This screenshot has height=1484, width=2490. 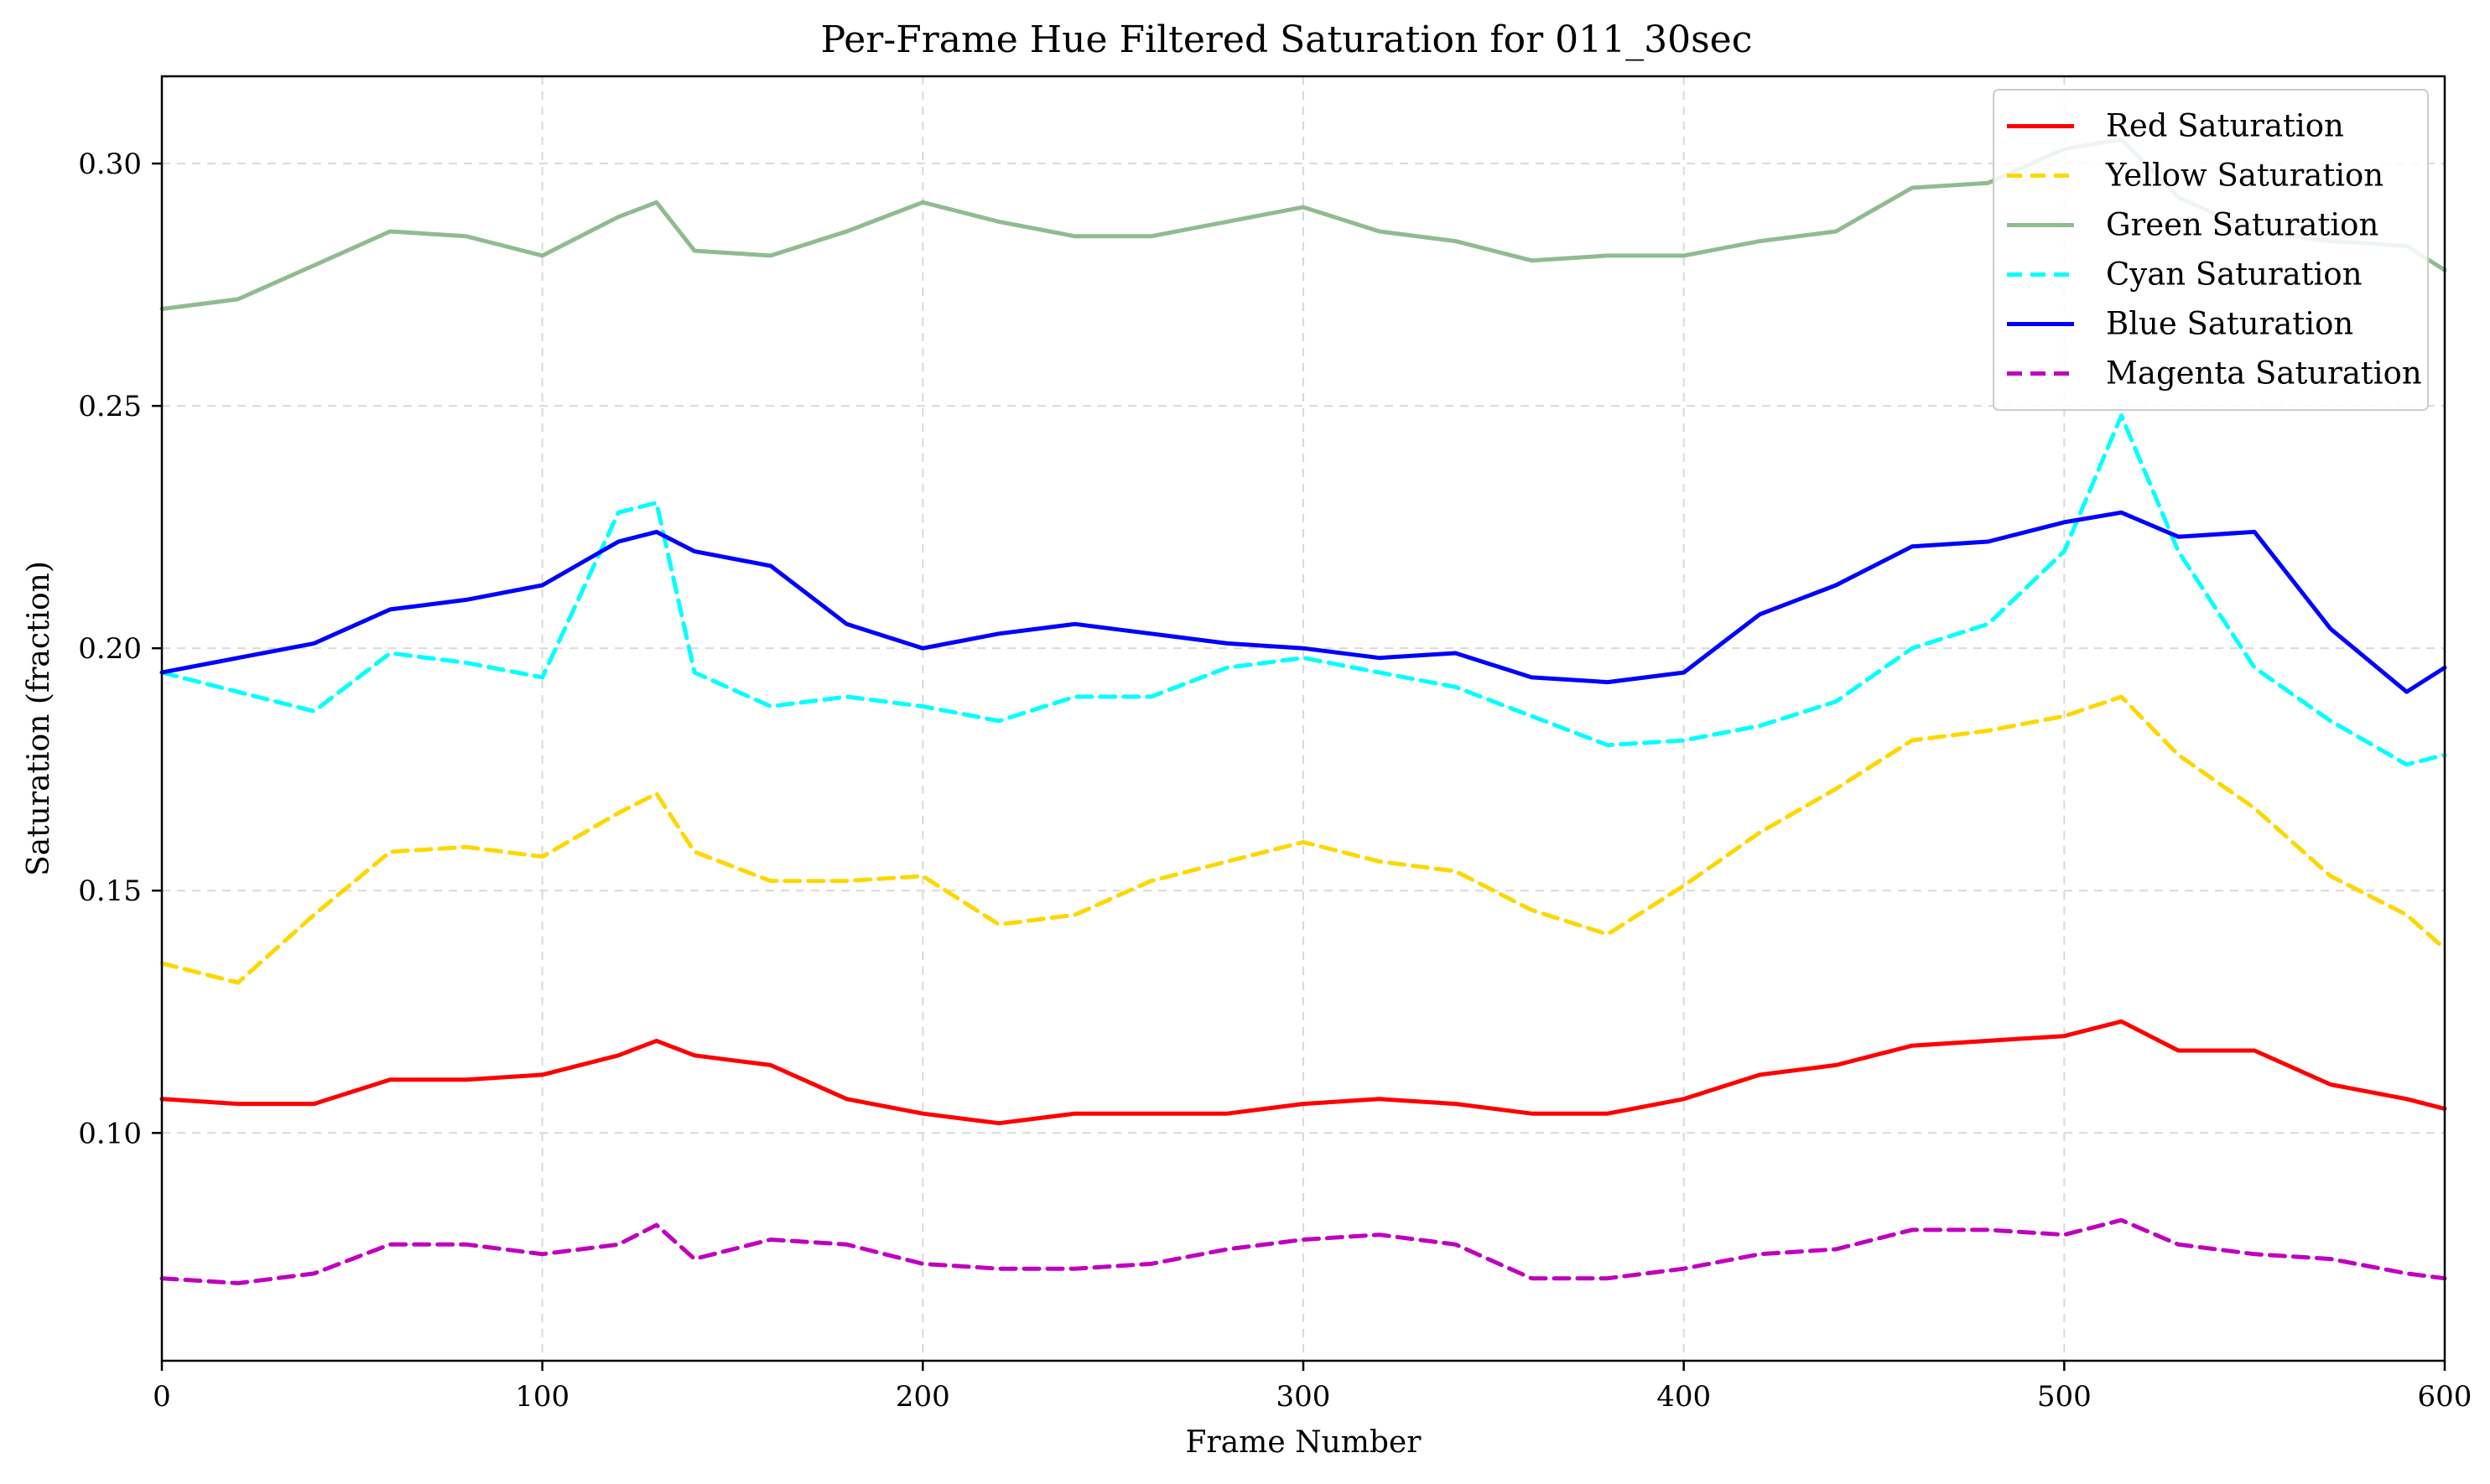 What do you see at coordinates (542, 1397) in the screenshot?
I see `x-tick-label: 100` at bounding box center [542, 1397].